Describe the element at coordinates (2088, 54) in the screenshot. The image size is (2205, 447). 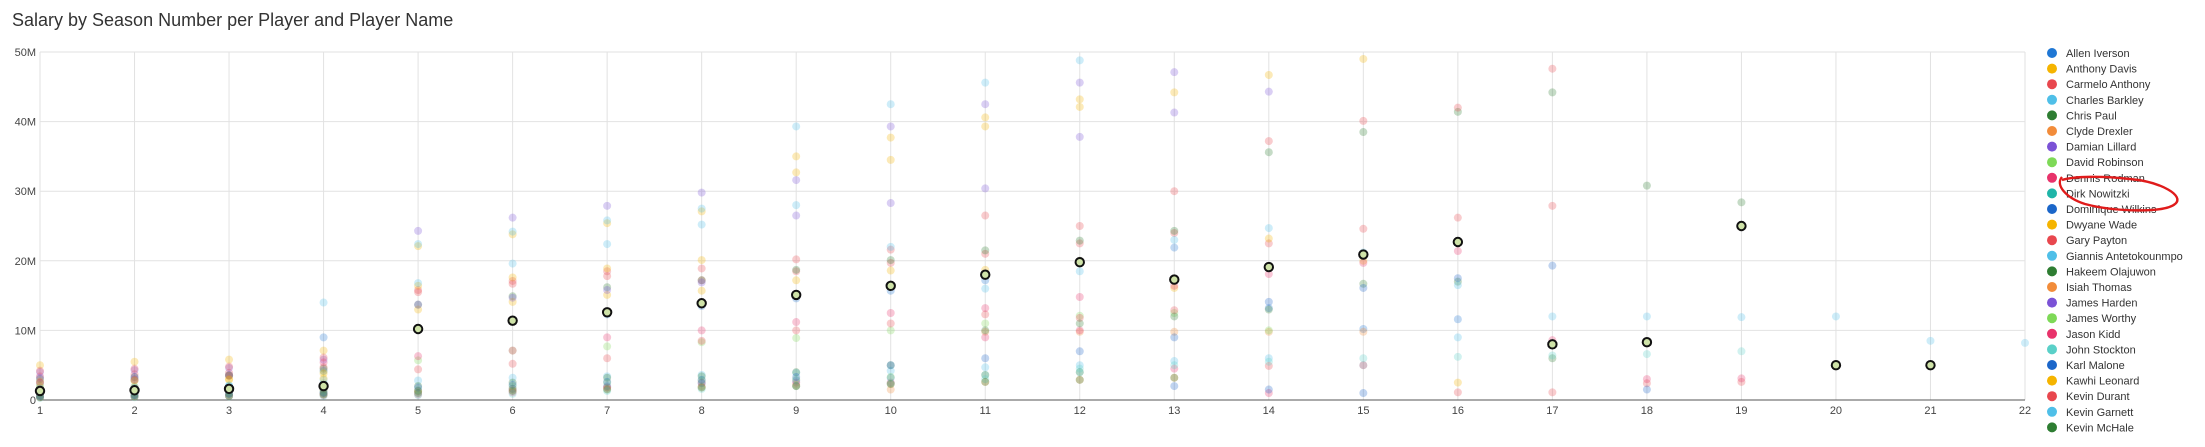
I see `legend-item: Allen Iverson` at that location.